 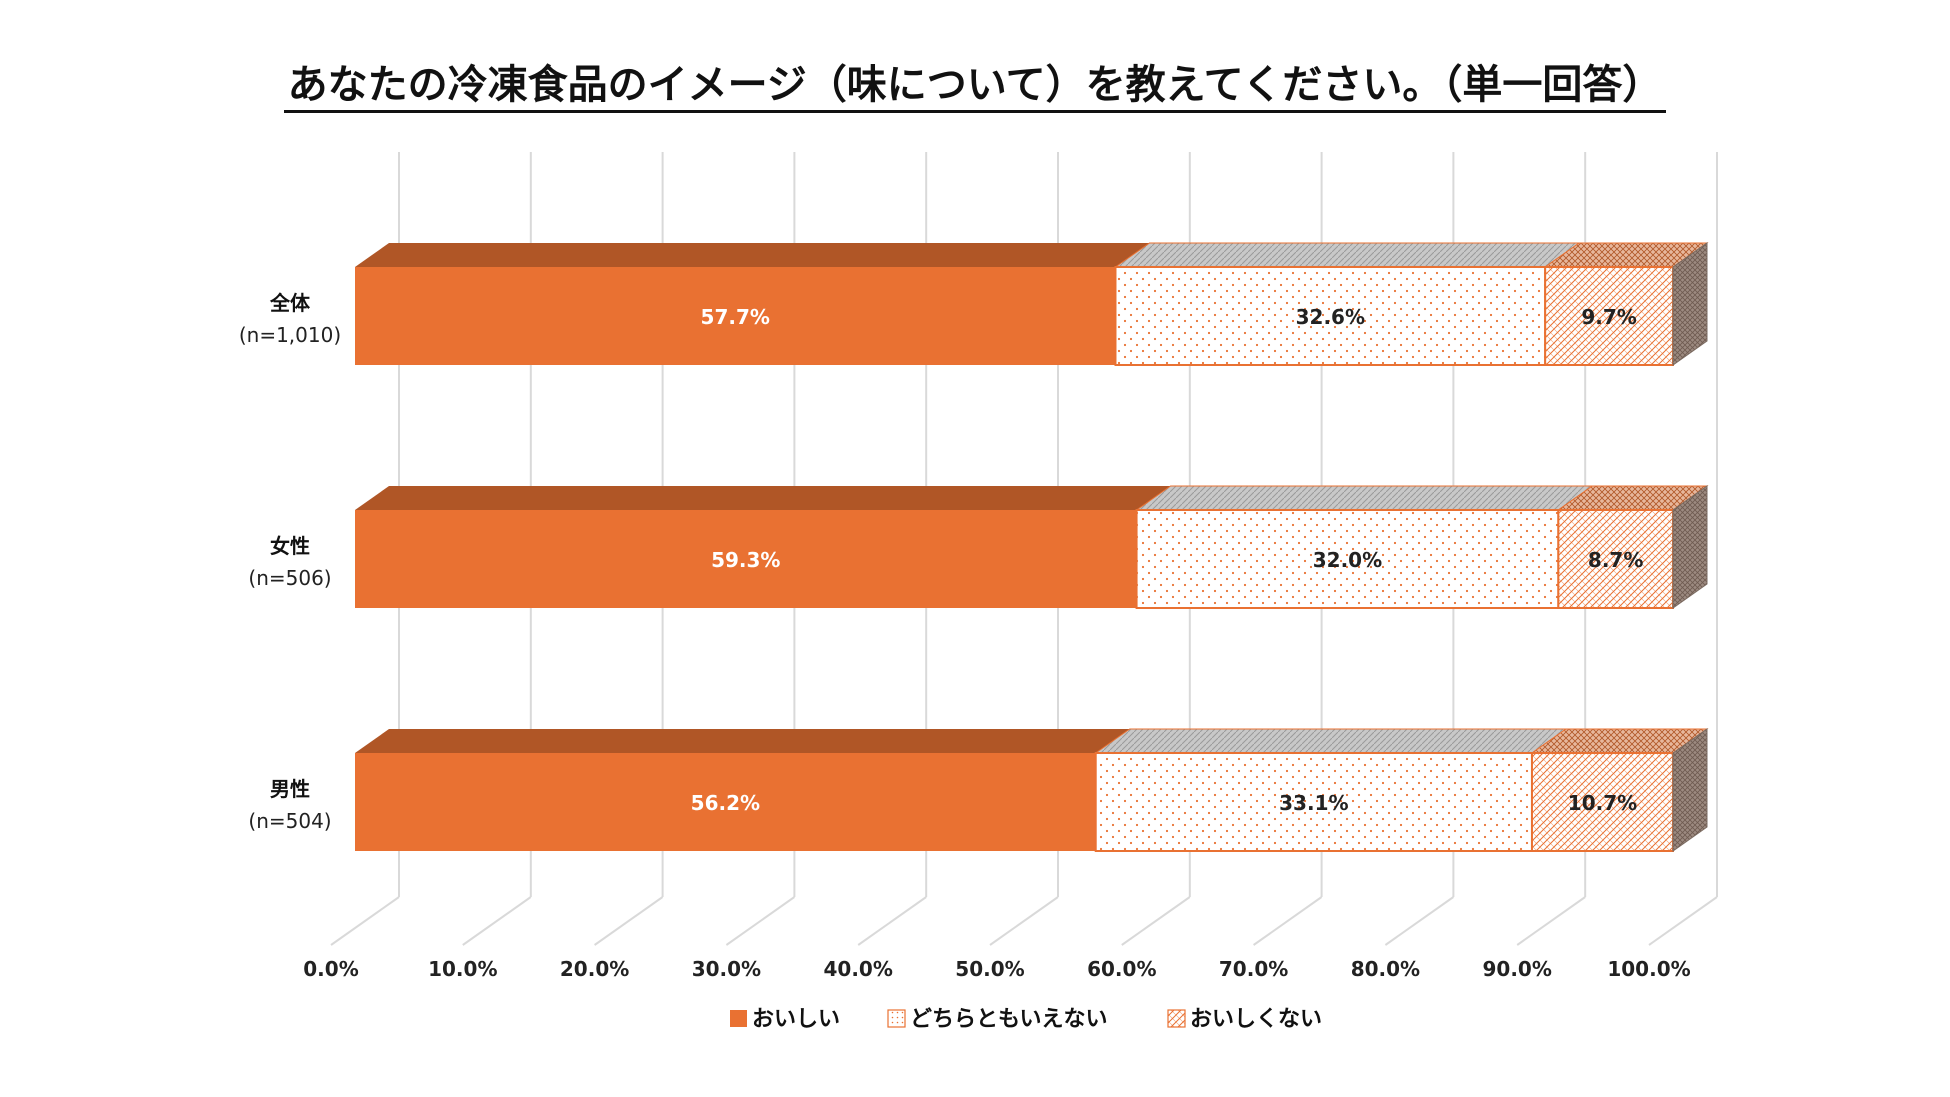 I want to click on category-n-label: (n=1,010), so click(x=290, y=335).